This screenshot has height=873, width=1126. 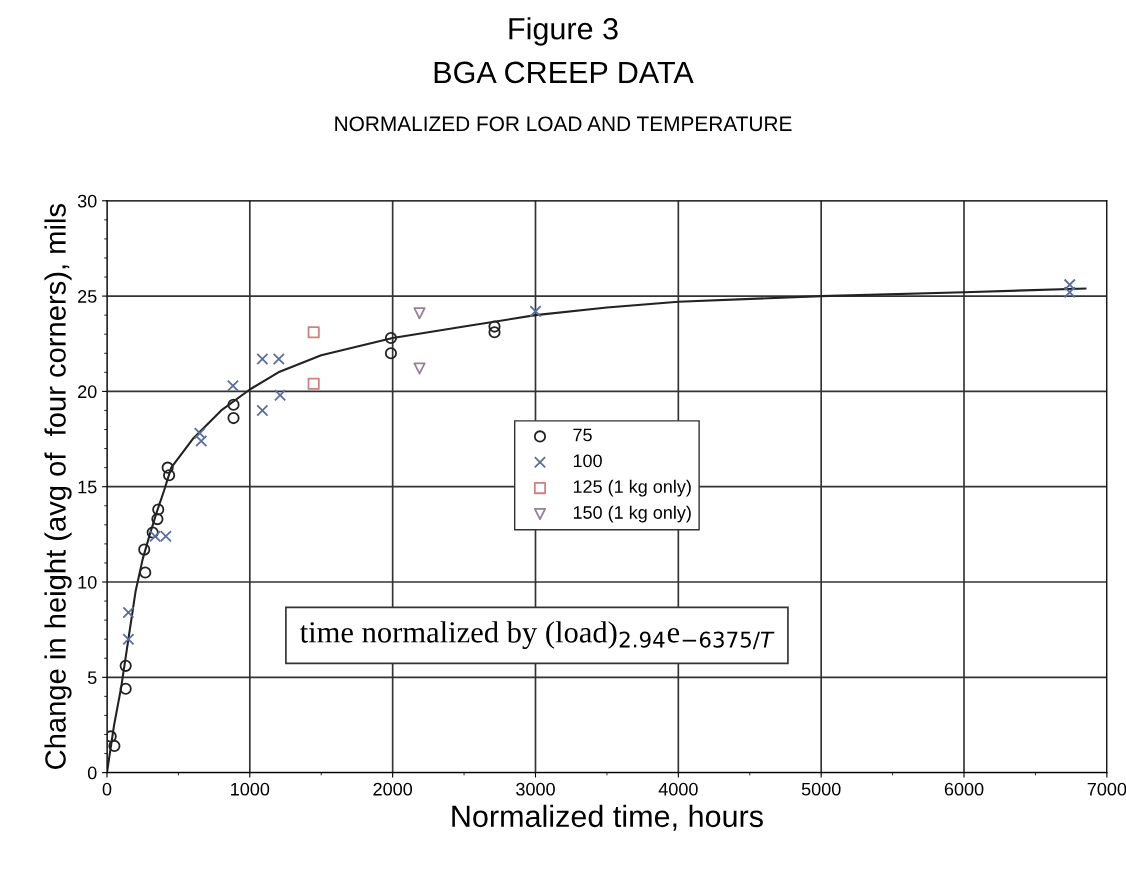 I want to click on x-tick-label: 6000, so click(x=964, y=789).